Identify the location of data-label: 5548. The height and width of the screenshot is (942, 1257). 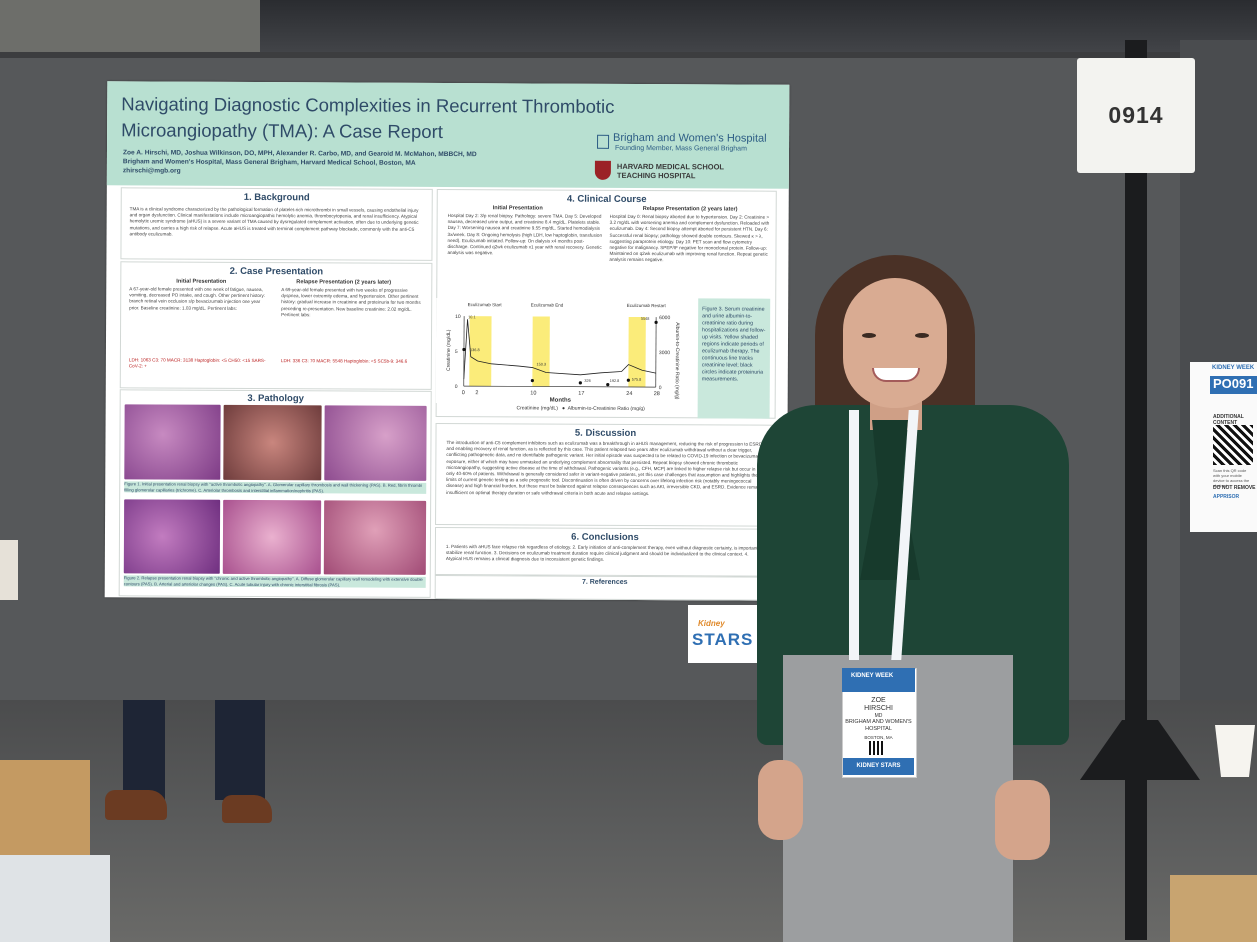
(645, 319).